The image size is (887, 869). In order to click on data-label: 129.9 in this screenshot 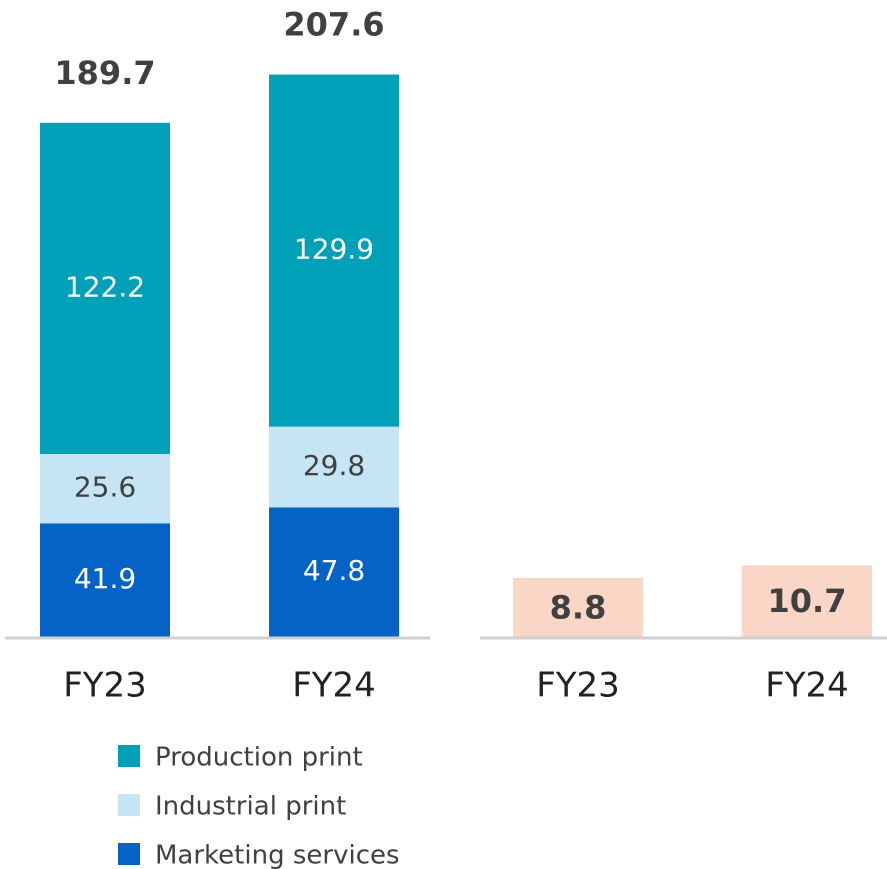, I will do `click(334, 249)`.